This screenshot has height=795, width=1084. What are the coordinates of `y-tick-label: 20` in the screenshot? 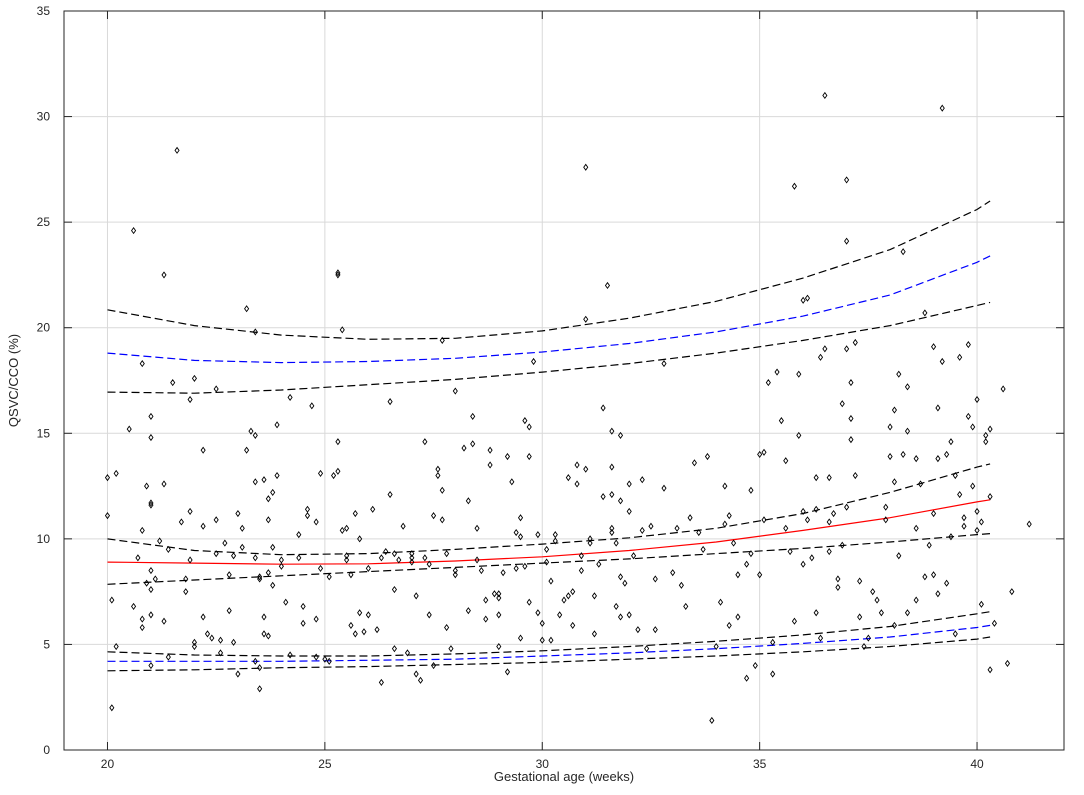 It's located at (44, 328).